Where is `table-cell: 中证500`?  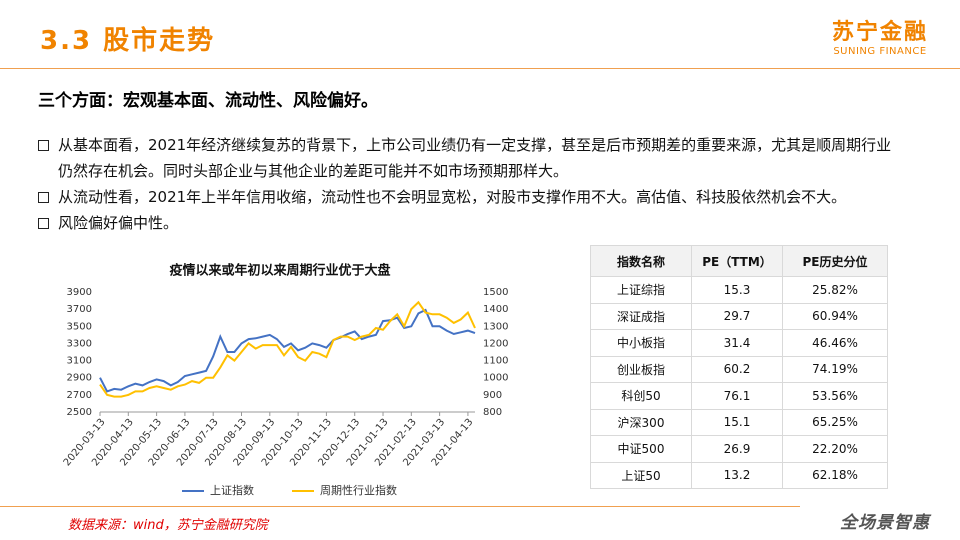 table-cell: 中证500 is located at coordinates (641, 449).